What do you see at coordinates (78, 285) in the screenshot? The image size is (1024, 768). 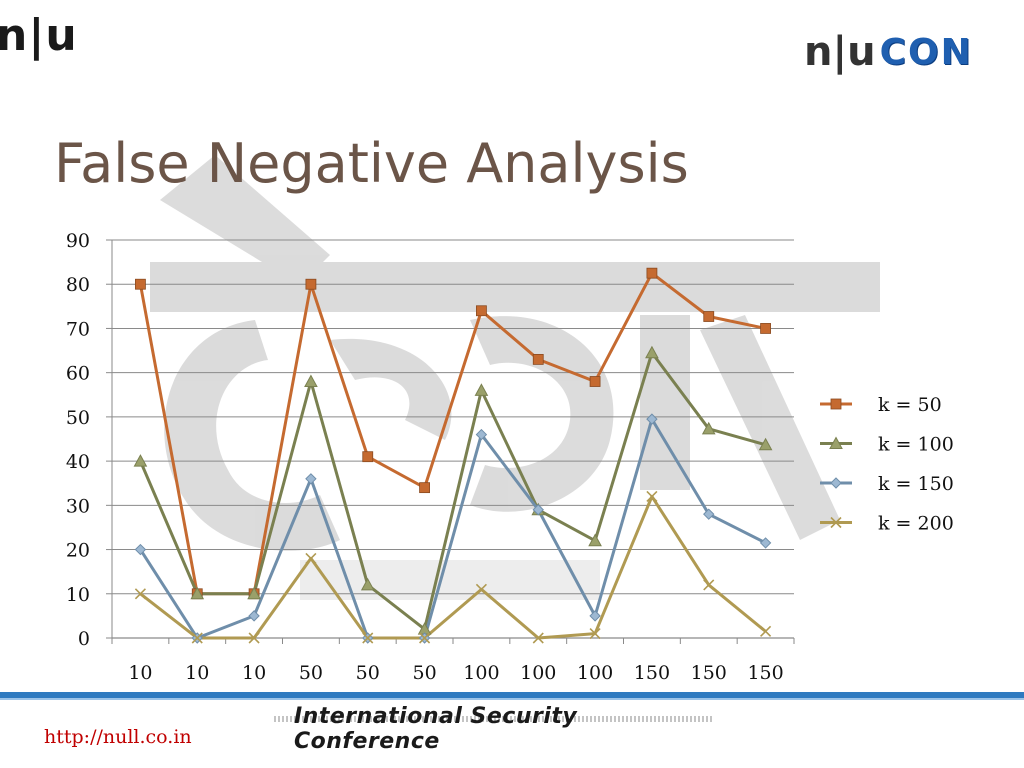 I see `y-tick-label: 80` at bounding box center [78, 285].